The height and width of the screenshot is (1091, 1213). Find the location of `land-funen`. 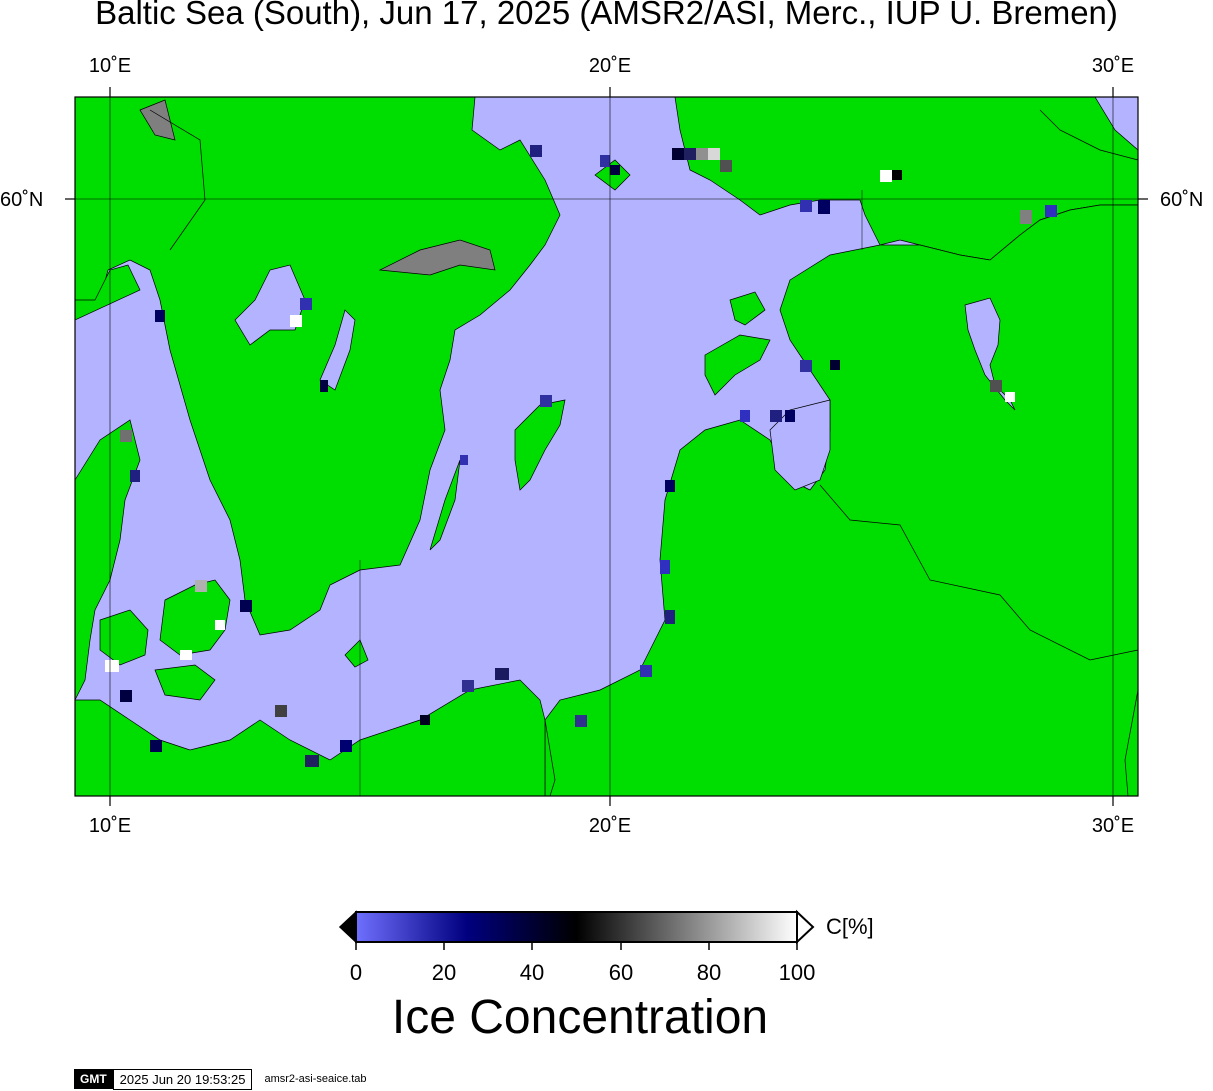

land-funen is located at coordinates (124, 637).